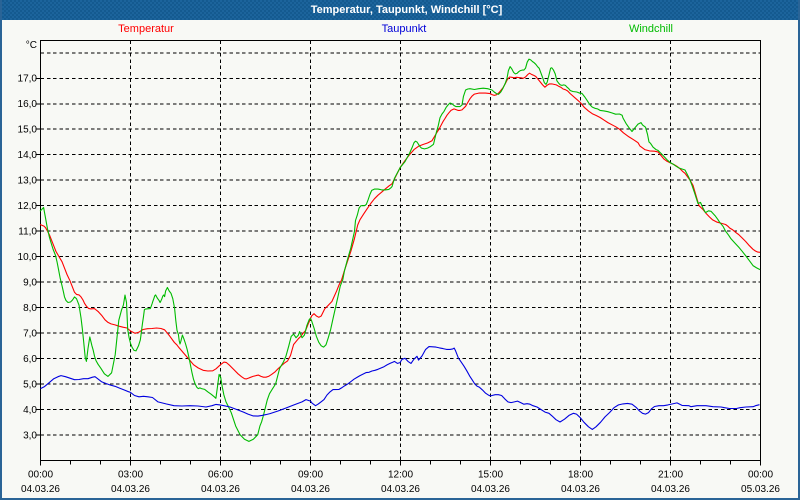 Image resolution: width=800 pixels, height=500 pixels. What do you see at coordinates (28, 104) in the screenshot?
I see `svg-text: 16,0` at bounding box center [28, 104].